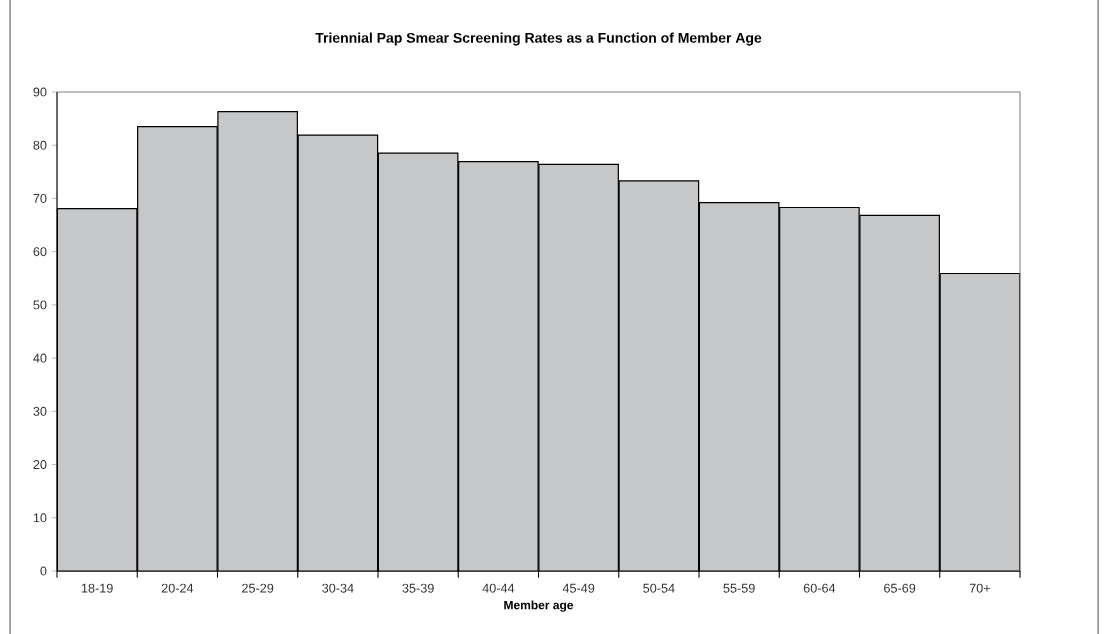 This screenshot has width=1105, height=634. What do you see at coordinates (40, 305) in the screenshot?
I see `y-tick-label: 50` at bounding box center [40, 305].